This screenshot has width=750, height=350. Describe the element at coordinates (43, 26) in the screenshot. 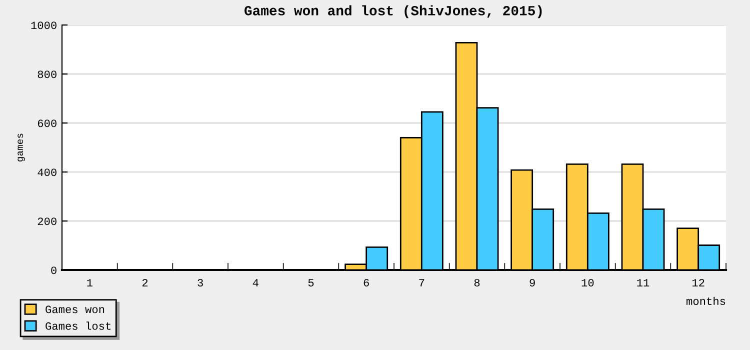

I see `y-tick-label: 1000` at that location.